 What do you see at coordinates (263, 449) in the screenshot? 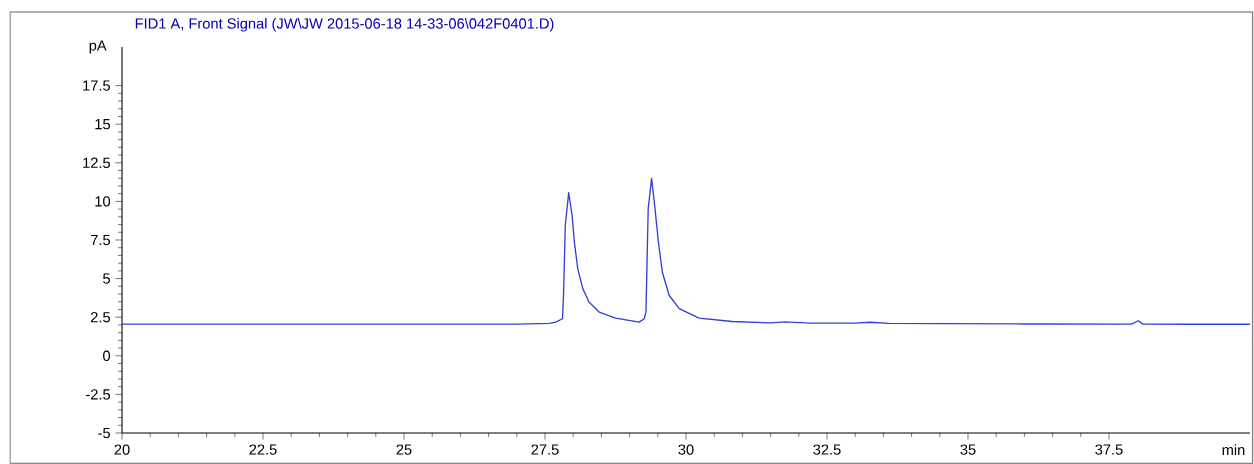
I see `x-tick-label: 22.5` at bounding box center [263, 449].